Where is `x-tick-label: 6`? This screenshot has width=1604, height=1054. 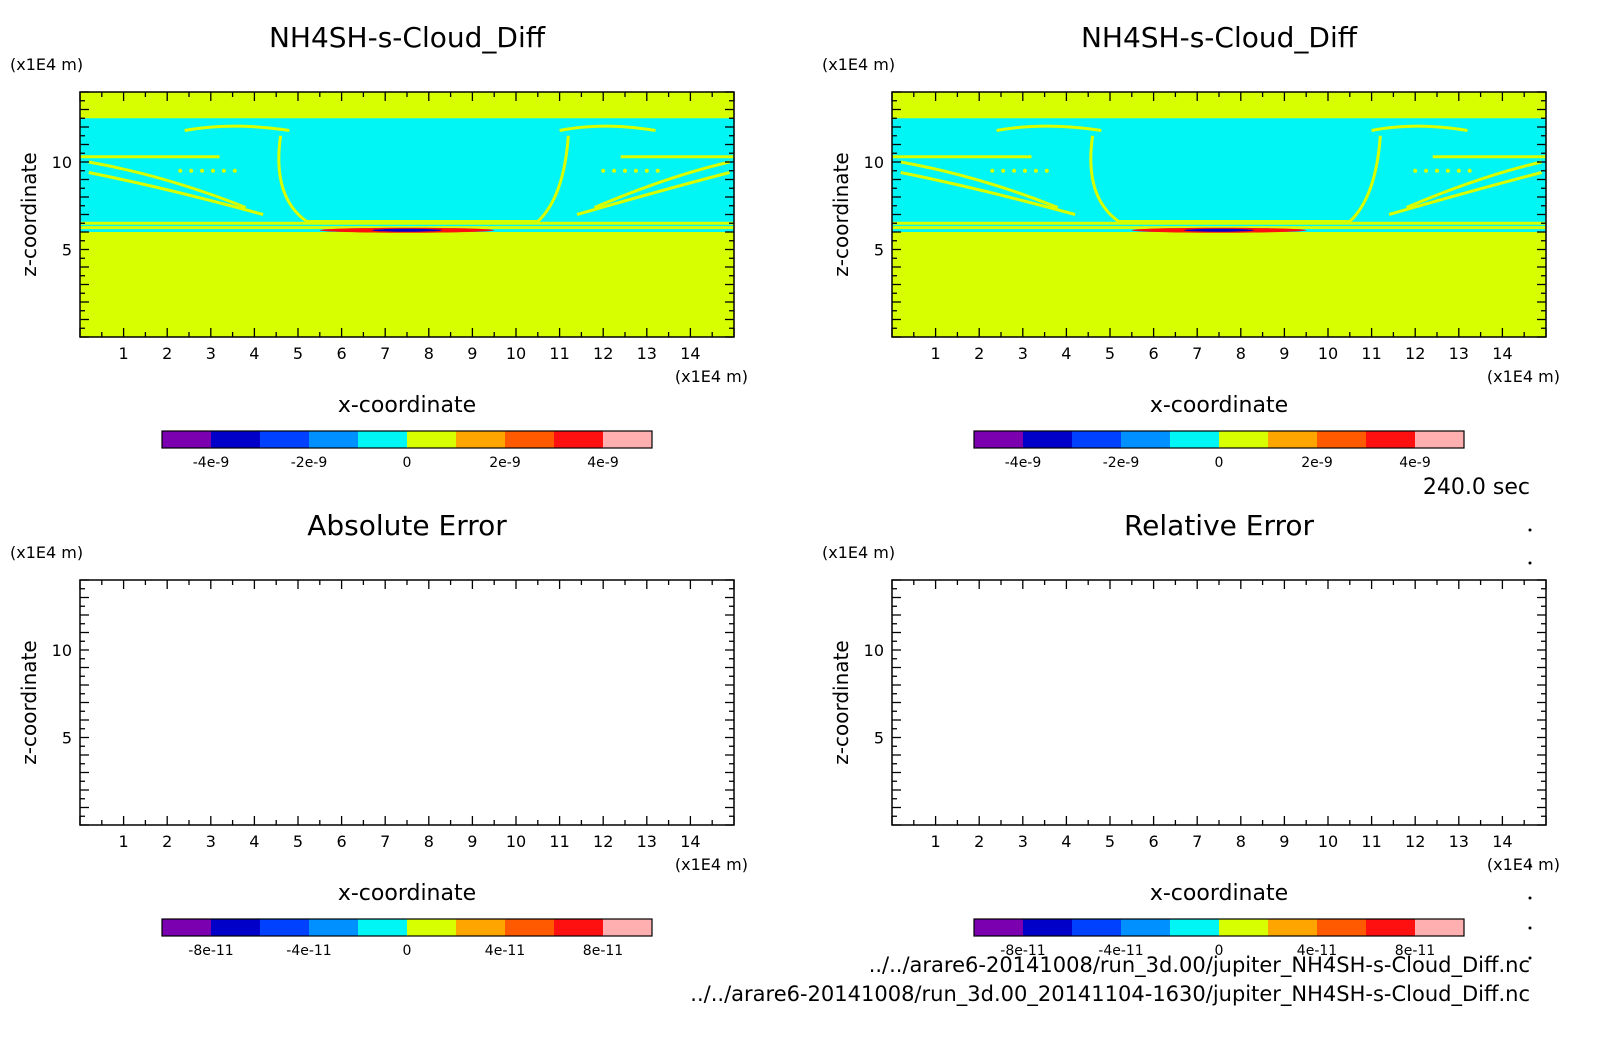
x-tick-label: 6 is located at coordinates (1154, 841).